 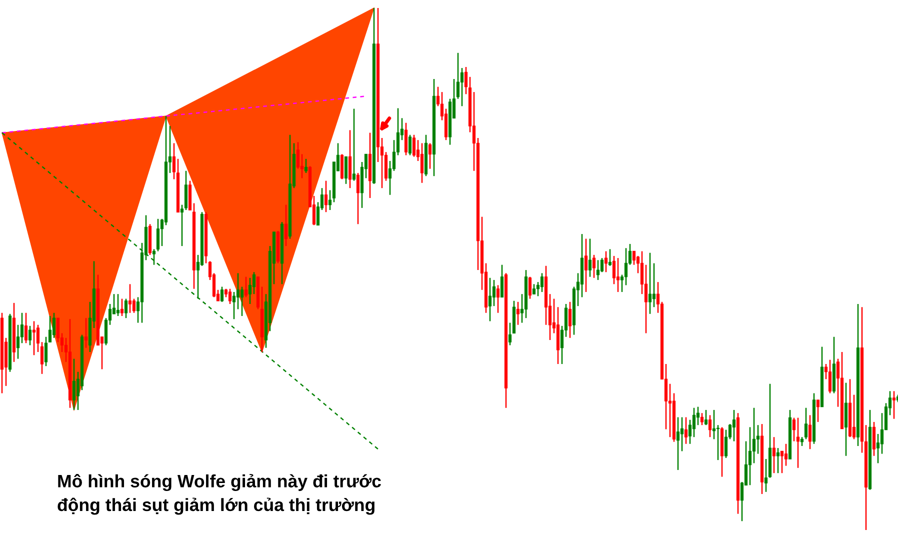 What do you see at coordinates (219, 494) in the screenshot?
I see `annotation: Mô hình sóng Wolfe giảm này đi trước động thái sụt giảm lớn của thị trường` at bounding box center [219, 494].